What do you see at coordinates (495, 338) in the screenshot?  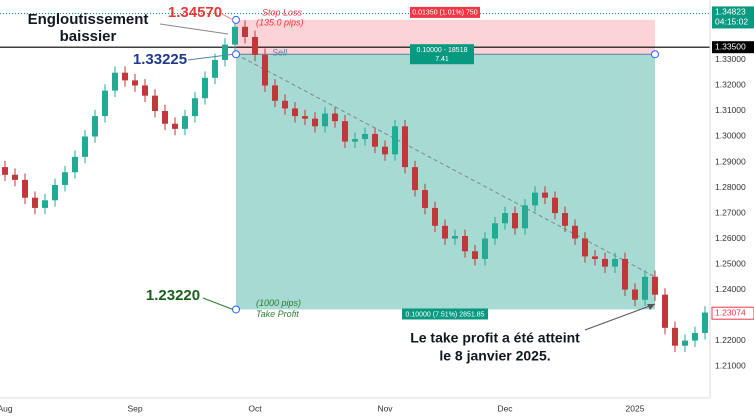 I see `result-note: Le take profit a été atteint` at bounding box center [495, 338].